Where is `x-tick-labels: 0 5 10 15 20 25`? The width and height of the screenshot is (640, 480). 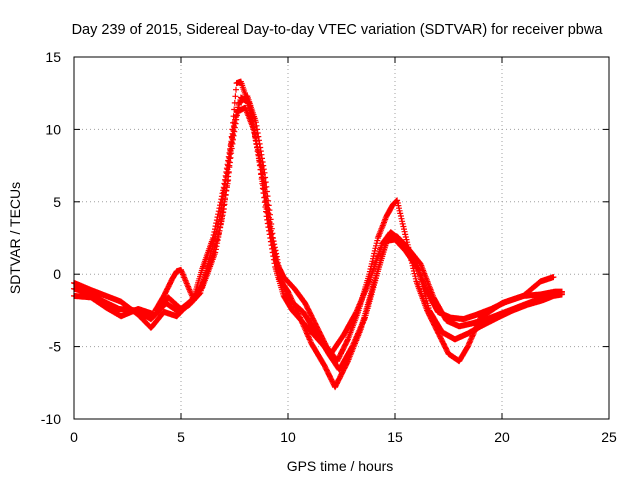
x-tick-labels: 0 5 10 15 20 25 is located at coordinates (343, 437).